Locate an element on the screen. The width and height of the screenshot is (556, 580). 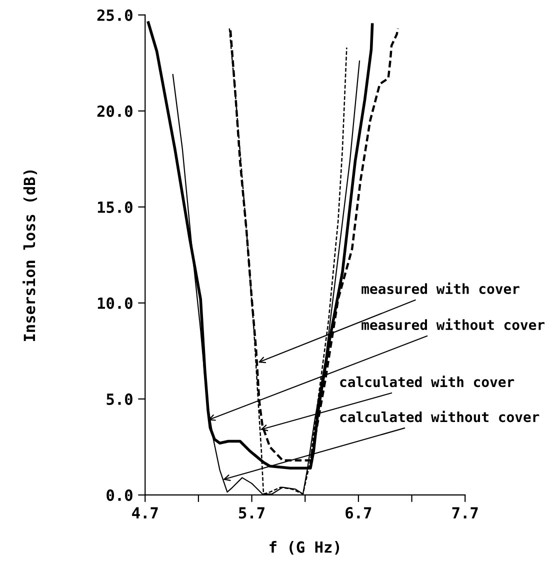
x-tick-label: 4.7 is located at coordinates (145, 512).